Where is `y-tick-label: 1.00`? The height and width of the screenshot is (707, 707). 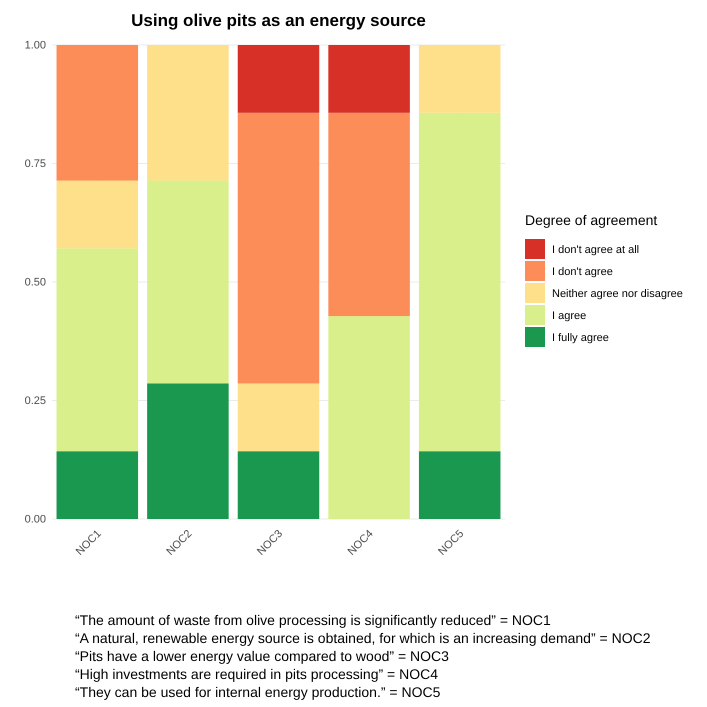 y-tick-label: 1.00 is located at coordinates (35, 46).